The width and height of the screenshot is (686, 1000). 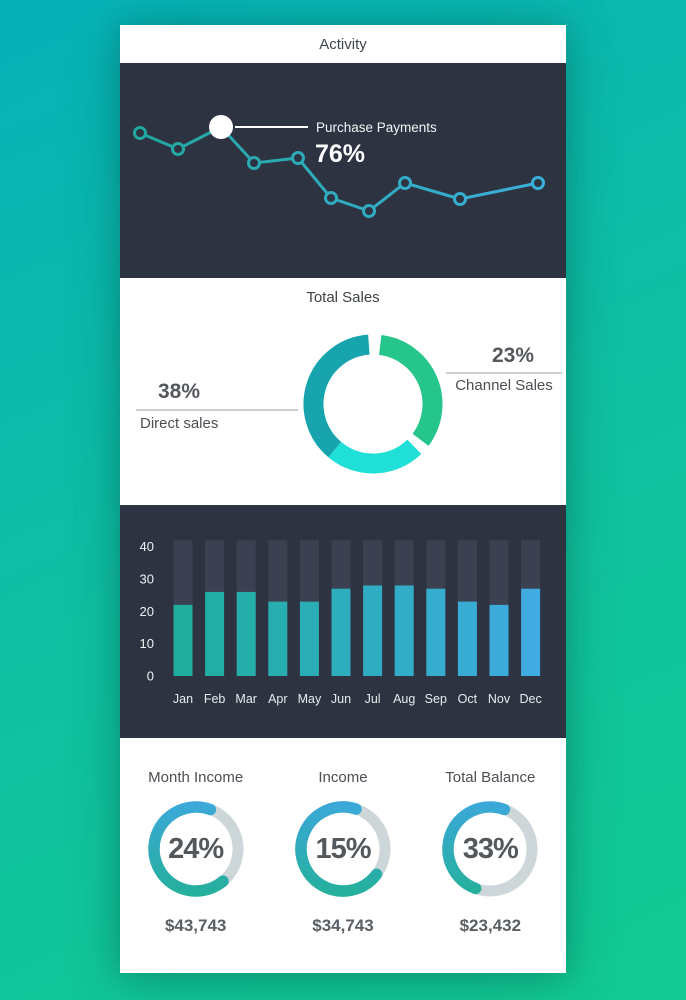 I want to click on gauge-title: Income, so click(x=343, y=777).